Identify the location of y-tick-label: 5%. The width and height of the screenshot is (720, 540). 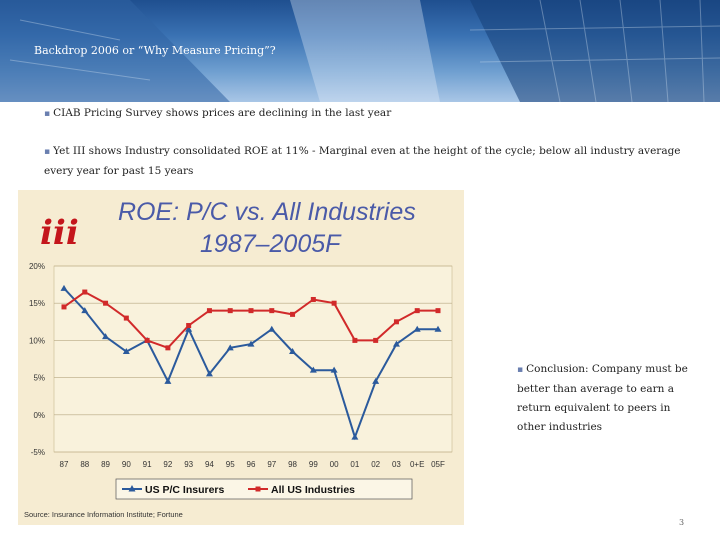
(39, 378).